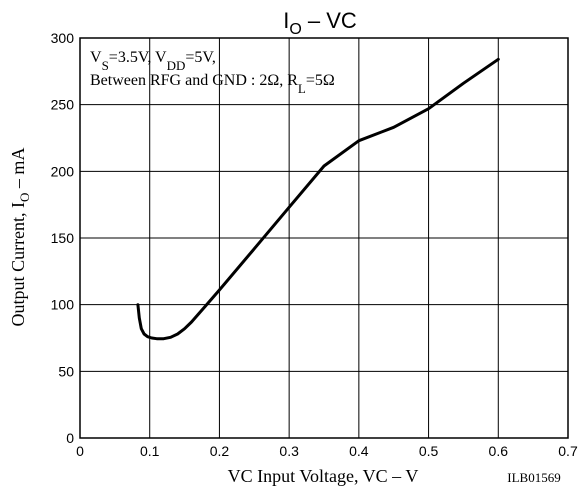  Describe the element at coordinates (499, 451) in the screenshot. I see `x-tick-label: 0.6` at that location.